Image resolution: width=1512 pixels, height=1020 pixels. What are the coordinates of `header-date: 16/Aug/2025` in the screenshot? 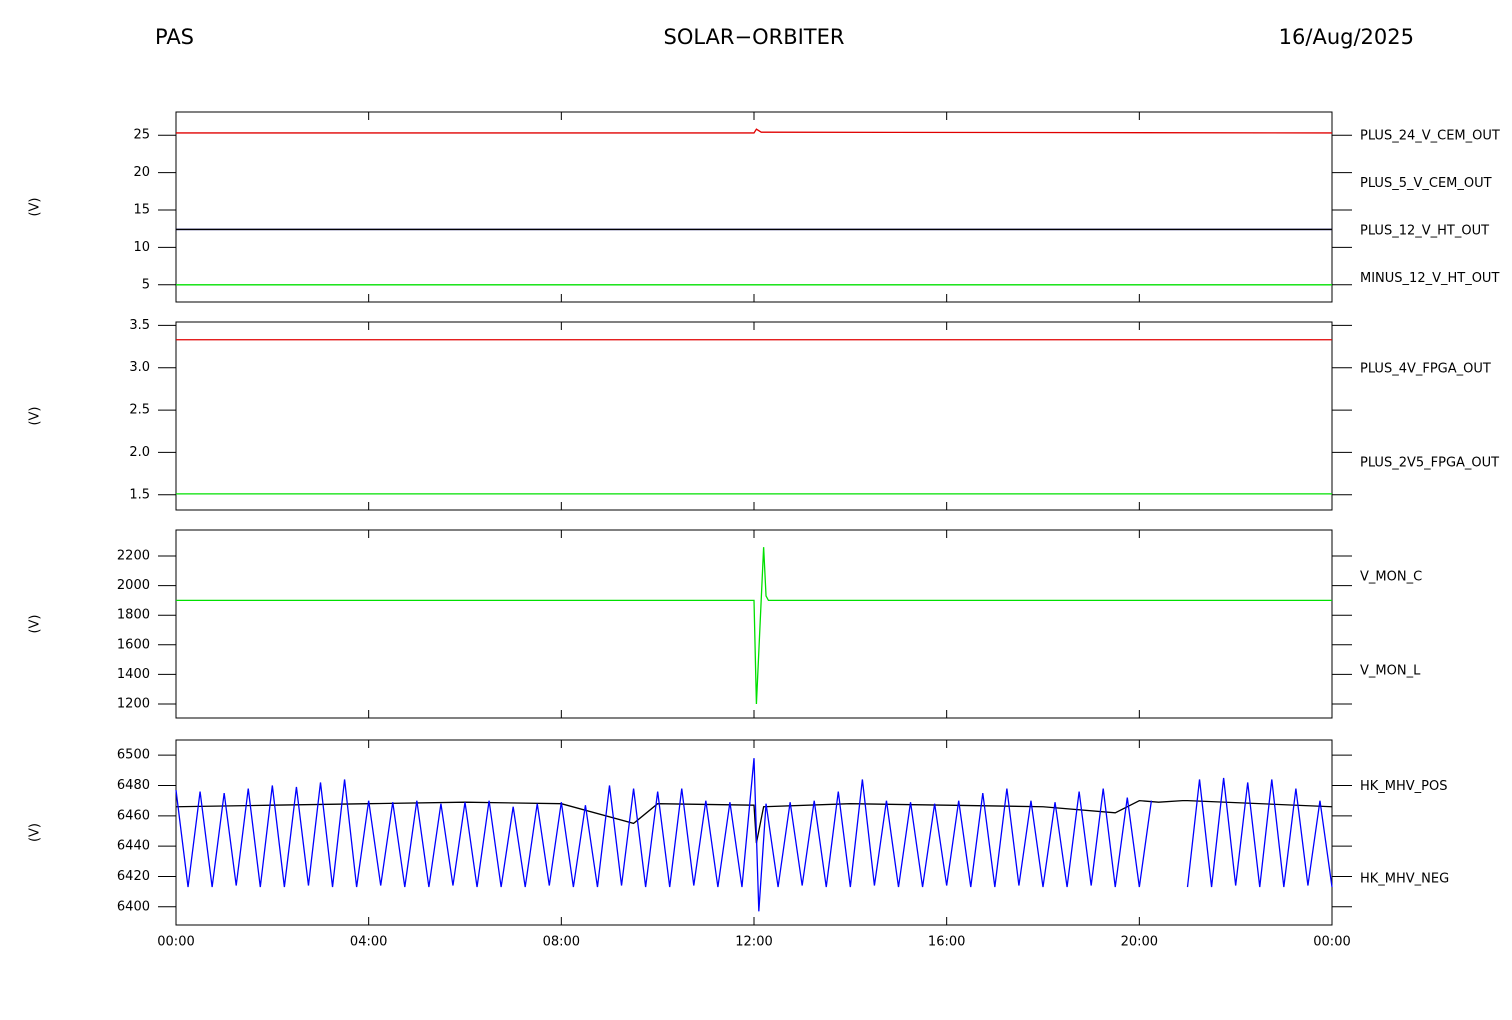 It's located at (1346, 37).